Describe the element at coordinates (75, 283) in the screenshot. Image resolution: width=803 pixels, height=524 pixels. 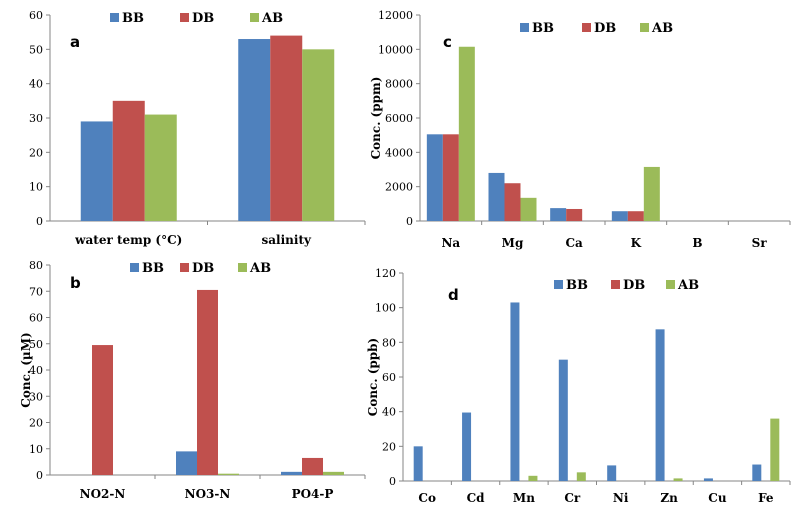
I see `panel-b-label: b` at that location.